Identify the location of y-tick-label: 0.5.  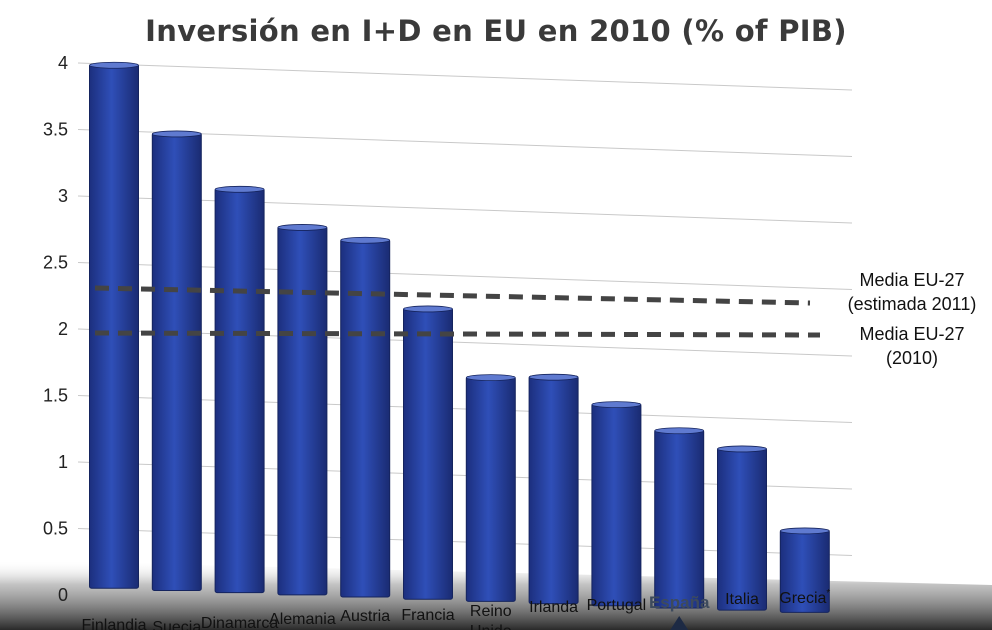
(55, 529).